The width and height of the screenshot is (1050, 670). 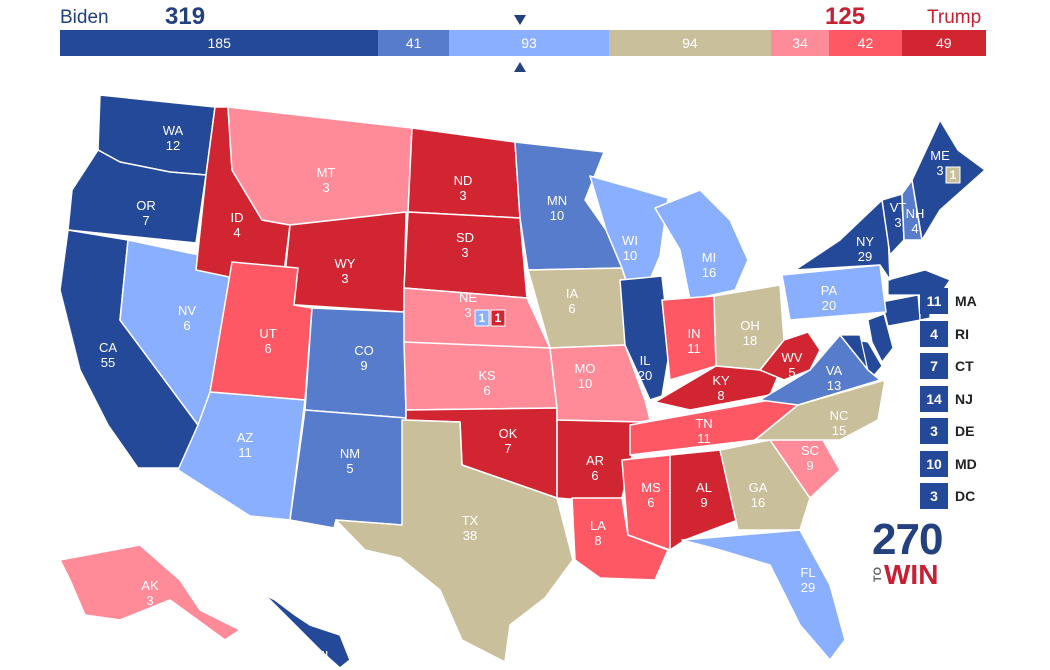 I want to click on state-ms, so click(x=646, y=502).